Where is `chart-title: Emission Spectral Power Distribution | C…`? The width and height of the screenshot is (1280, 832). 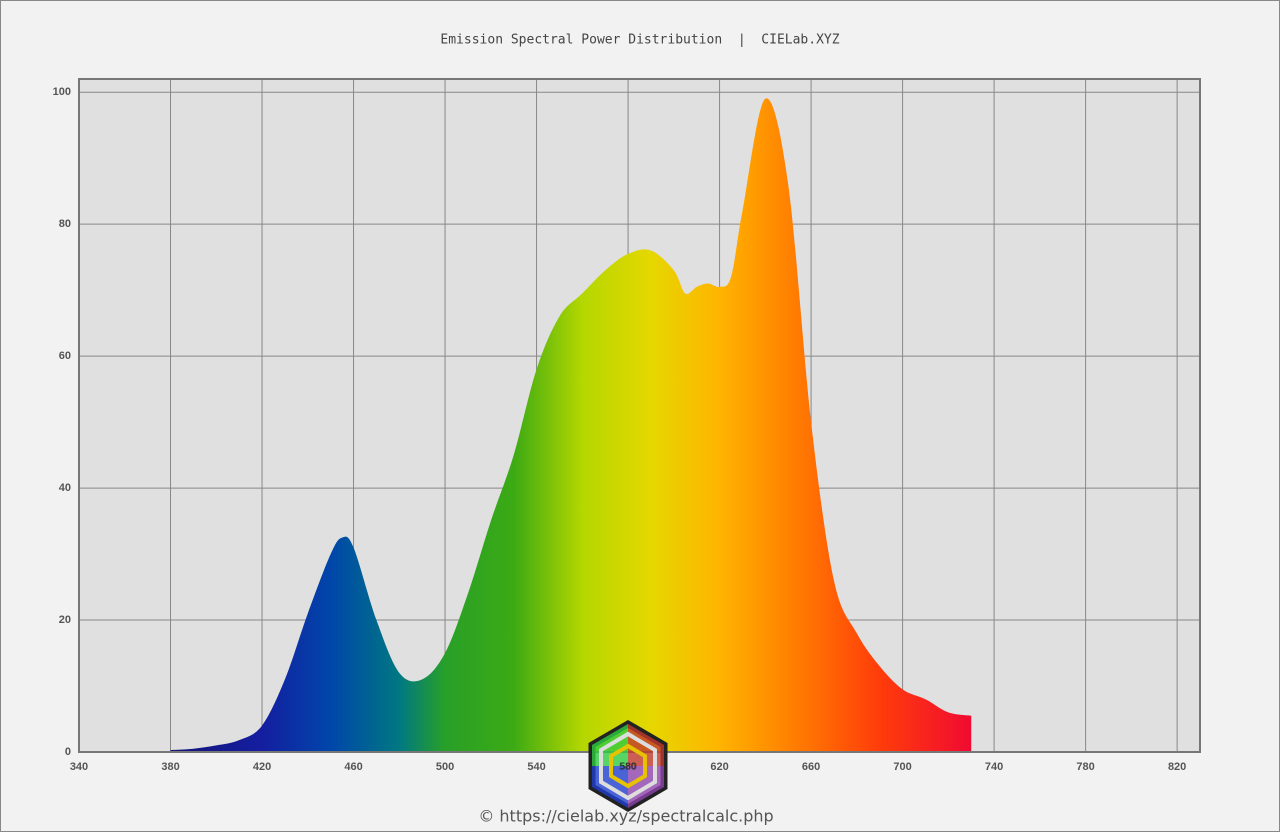 chart-title: Emission Spectral Power Distribution | C… is located at coordinates (639, 40).